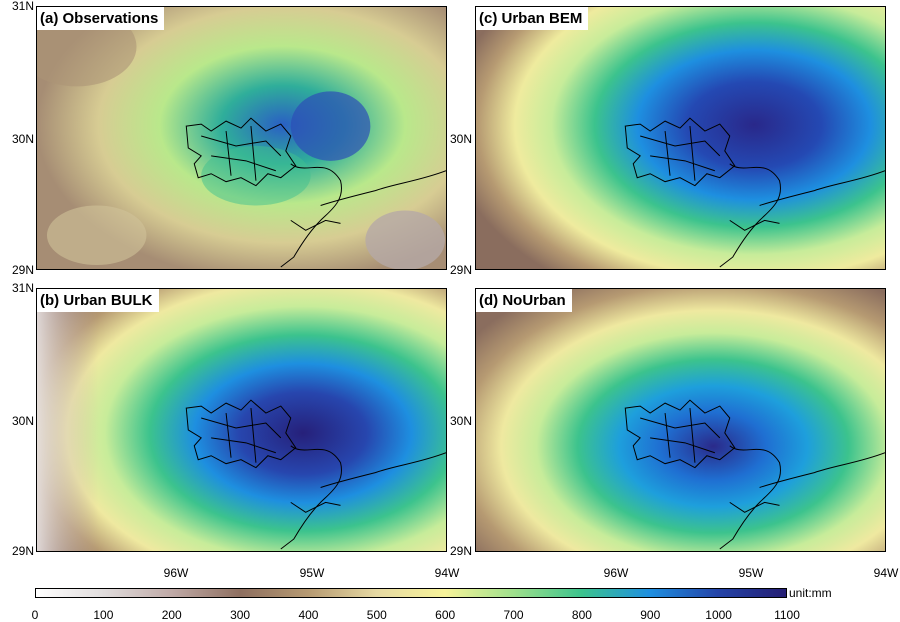 Image resolution: width=900 pixels, height=622 pixels. What do you see at coordinates (513, 615) in the screenshot?
I see `colorbar-tick-label: 700` at bounding box center [513, 615].